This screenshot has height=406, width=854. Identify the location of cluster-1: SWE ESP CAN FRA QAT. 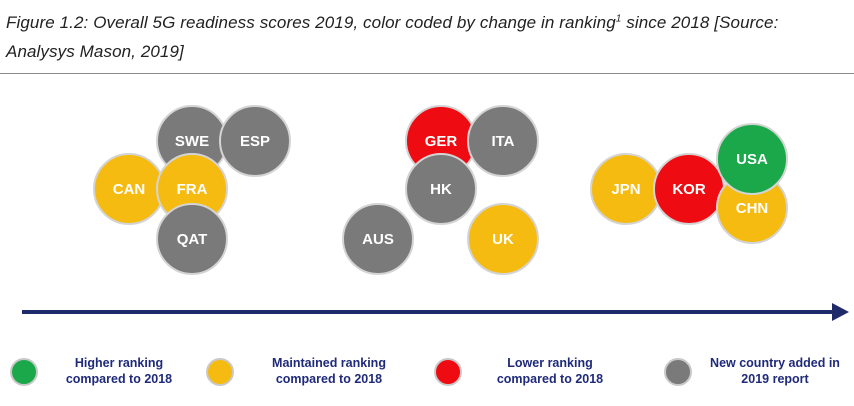
(192, 190).